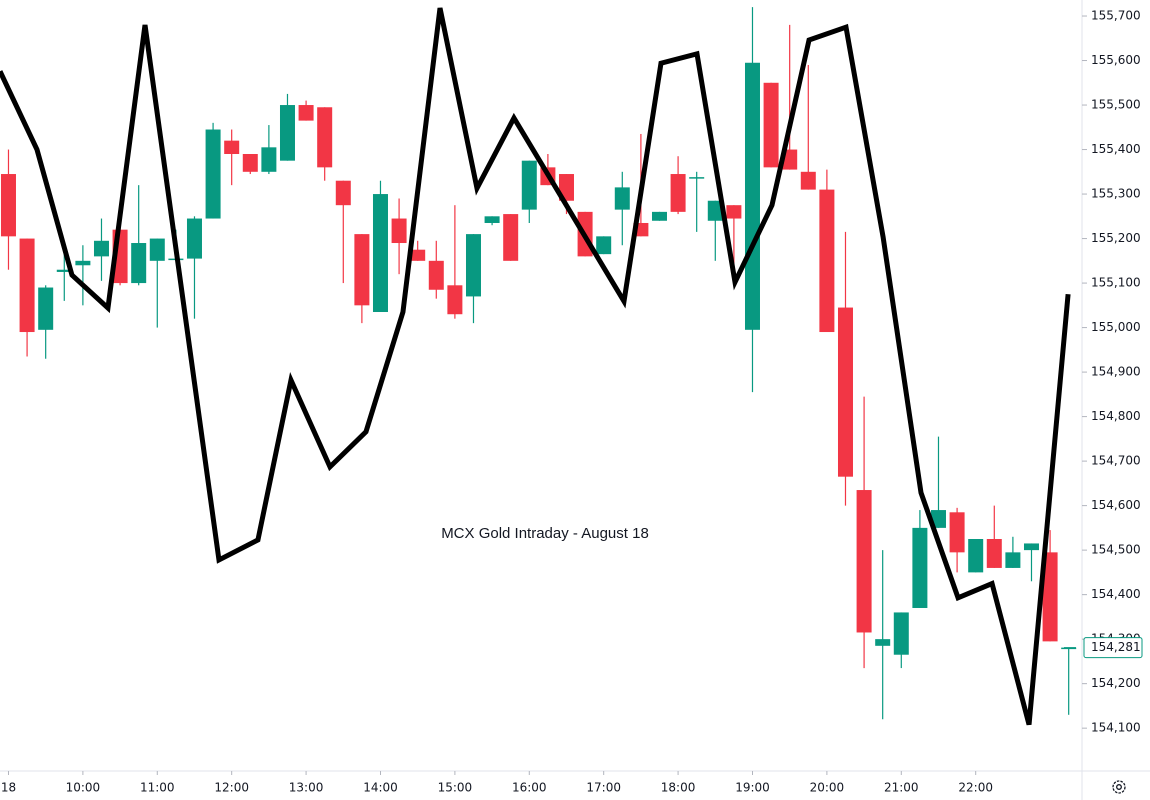 The width and height of the screenshot is (1150, 800). I want to click on last-price-label: 154,281, so click(1116, 647).